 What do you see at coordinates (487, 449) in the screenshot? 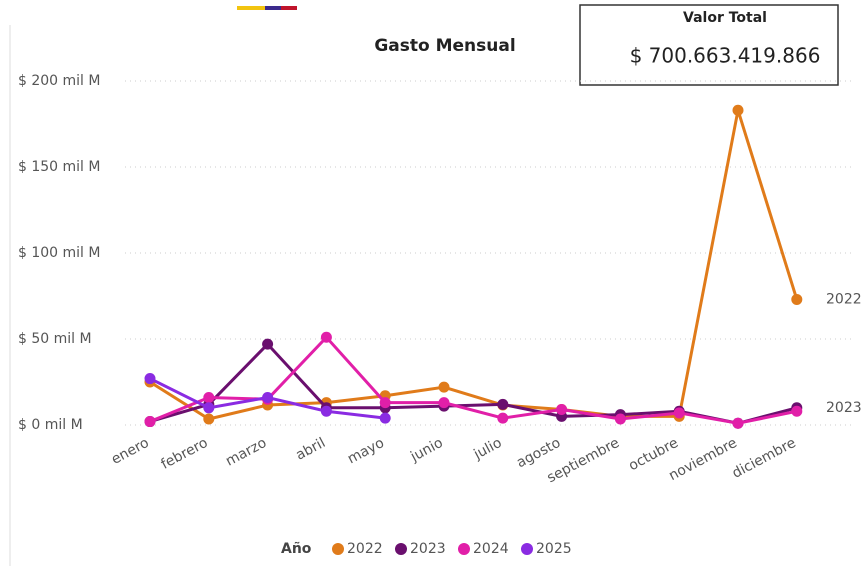
I see `x-tick-label: julio` at bounding box center [487, 449].